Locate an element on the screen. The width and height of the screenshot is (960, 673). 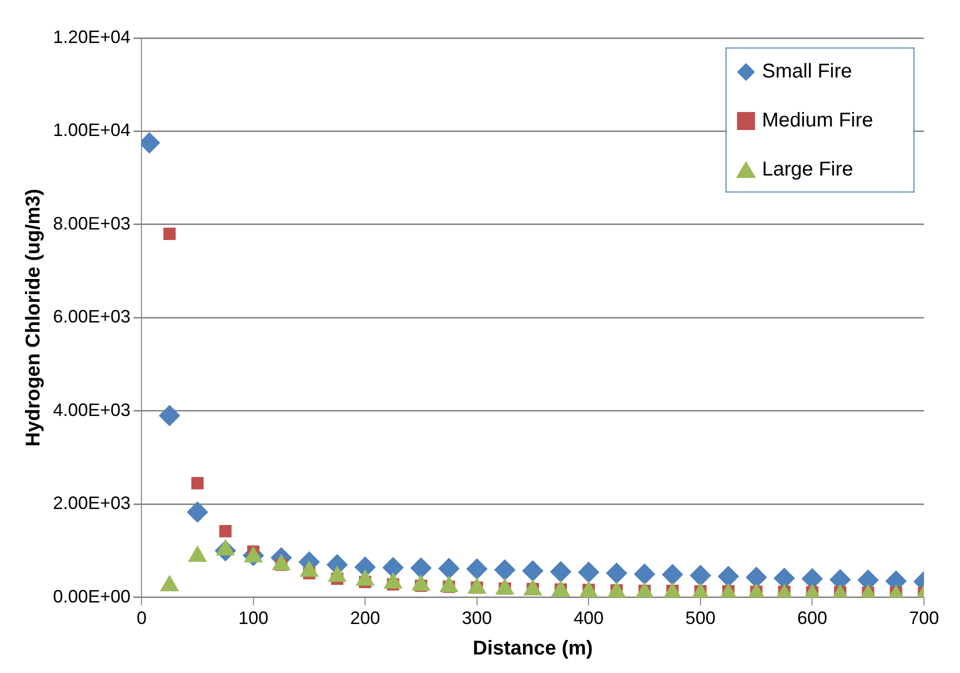
y-tick-label: 8.00E+03 is located at coordinates (91, 223).